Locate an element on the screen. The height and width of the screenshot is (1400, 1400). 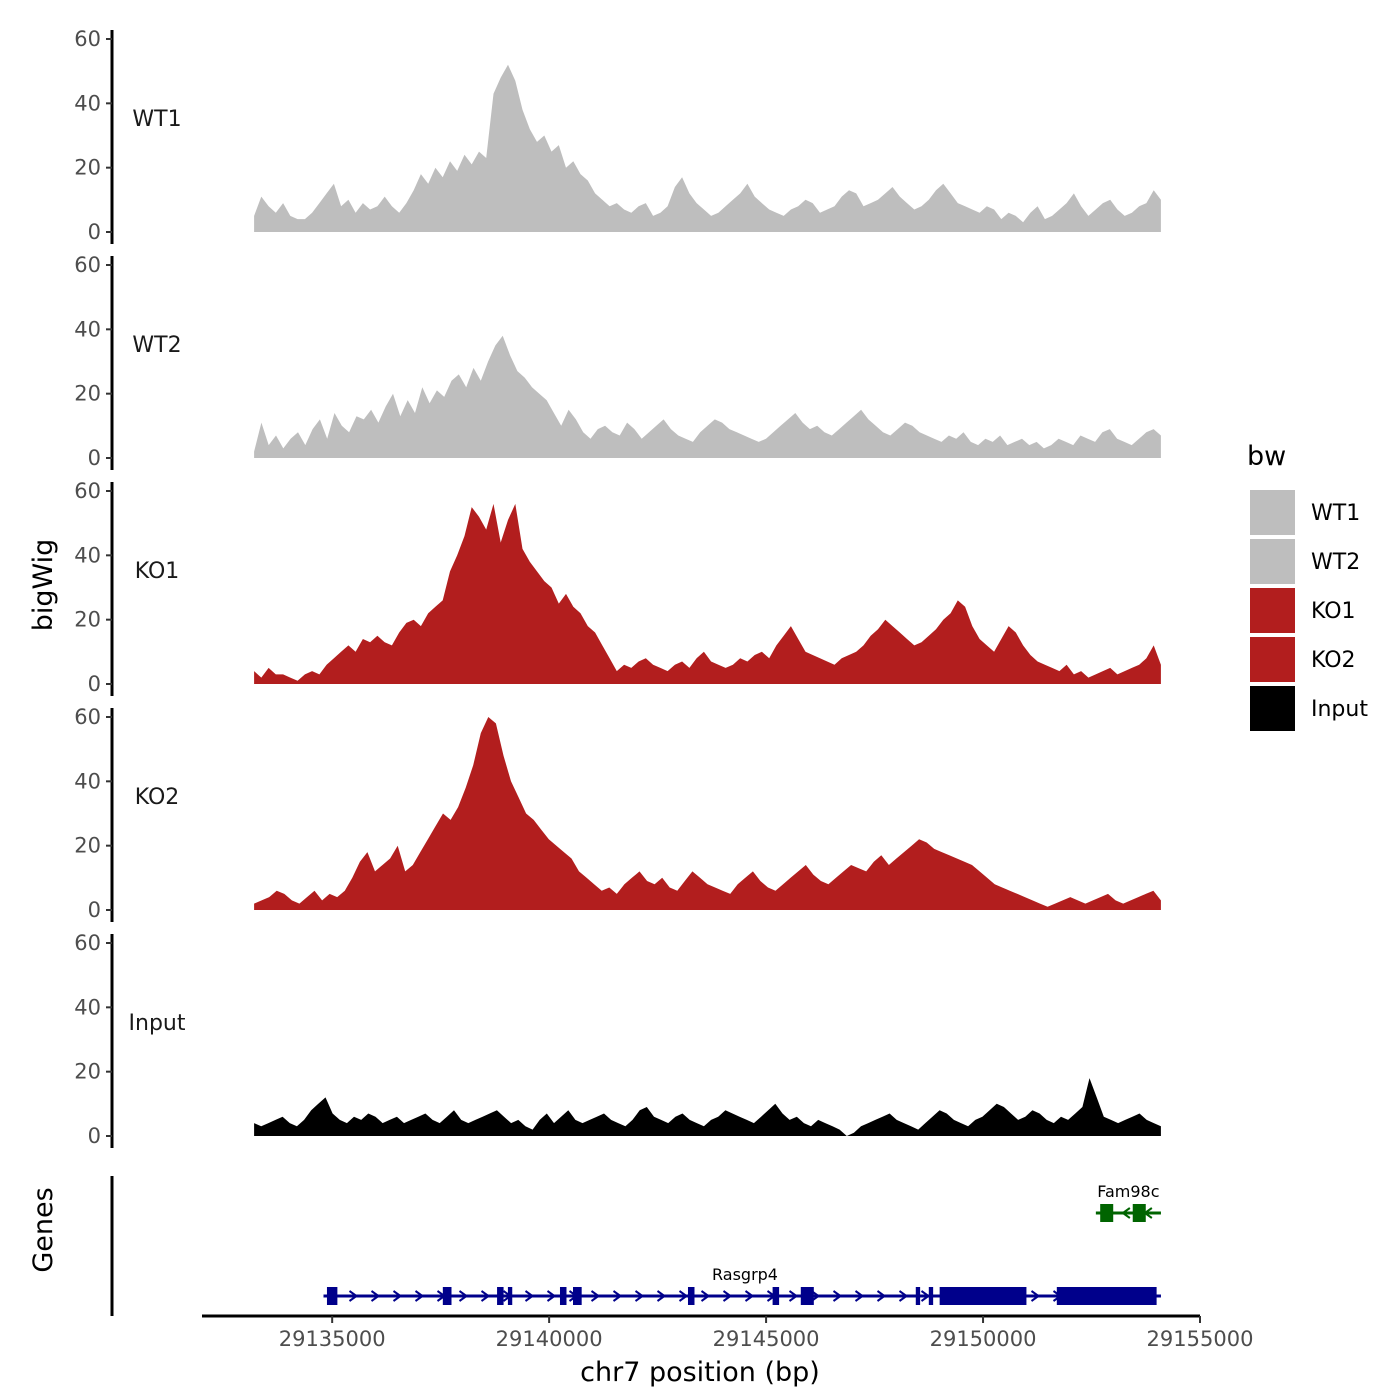
area-ko1 is located at coordinates (707, 593).